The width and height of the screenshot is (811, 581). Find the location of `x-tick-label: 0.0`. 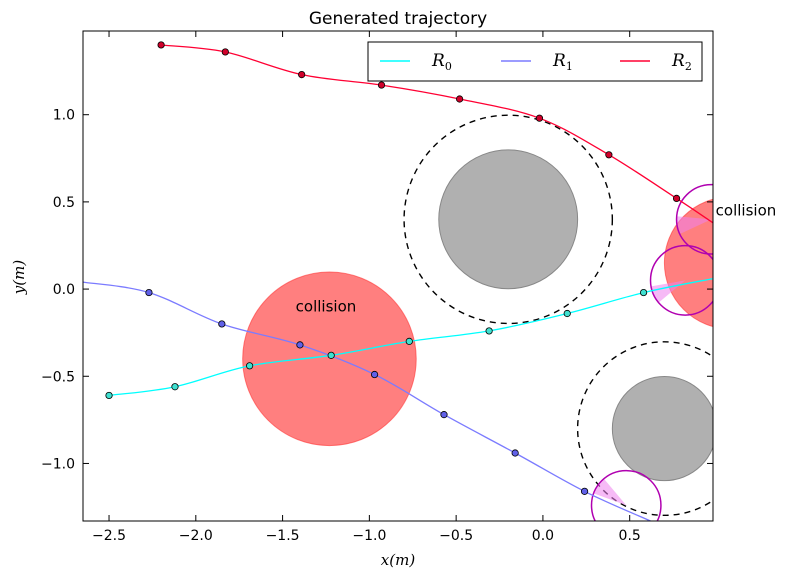

x-tick-label: 0.0 is located at coordinates (543, 536).